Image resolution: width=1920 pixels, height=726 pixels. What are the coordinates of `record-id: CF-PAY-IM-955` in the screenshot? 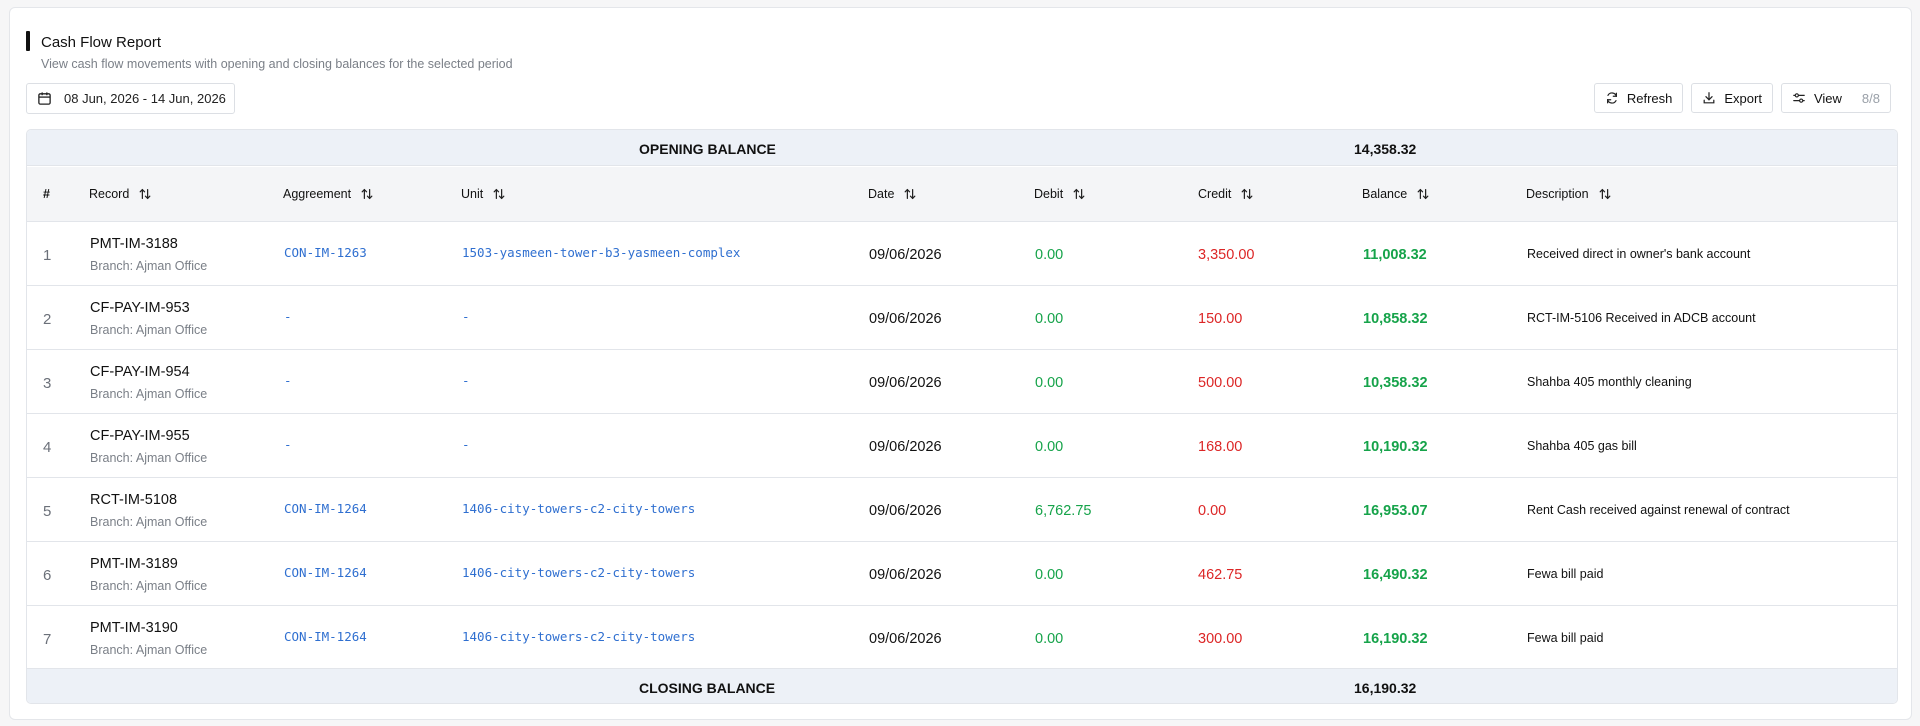 It's located at (140, 436).